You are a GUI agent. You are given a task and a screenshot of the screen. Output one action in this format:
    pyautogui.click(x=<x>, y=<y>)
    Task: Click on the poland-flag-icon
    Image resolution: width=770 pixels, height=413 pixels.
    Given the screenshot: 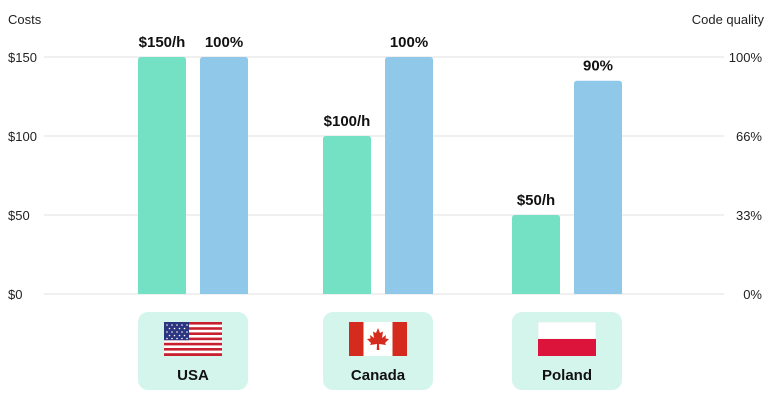 What is the action you would take?
    pyautogui.click(x=567, y=339)
    